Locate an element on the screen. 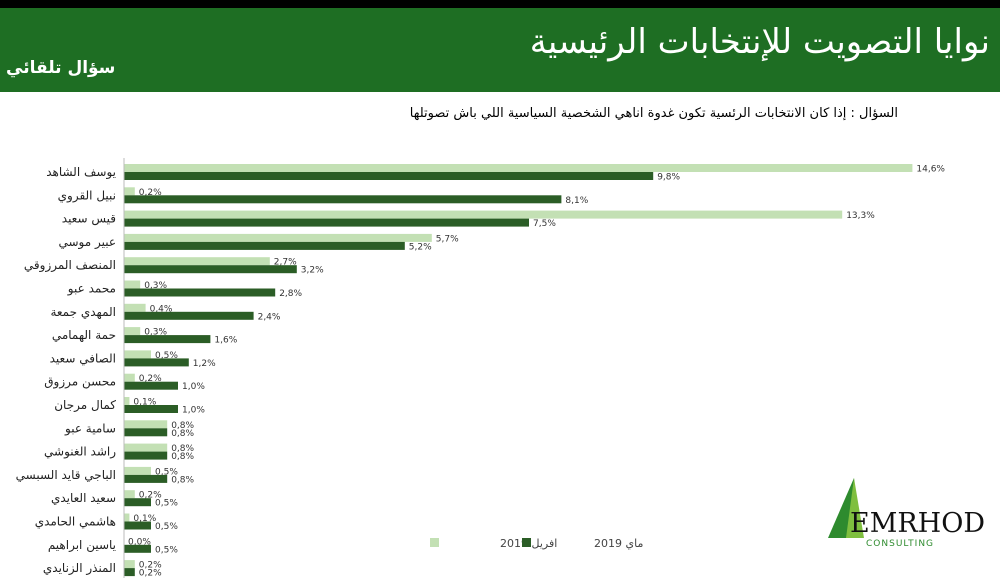  category-label: نبيل القروي is located at coordinates (87, 195).